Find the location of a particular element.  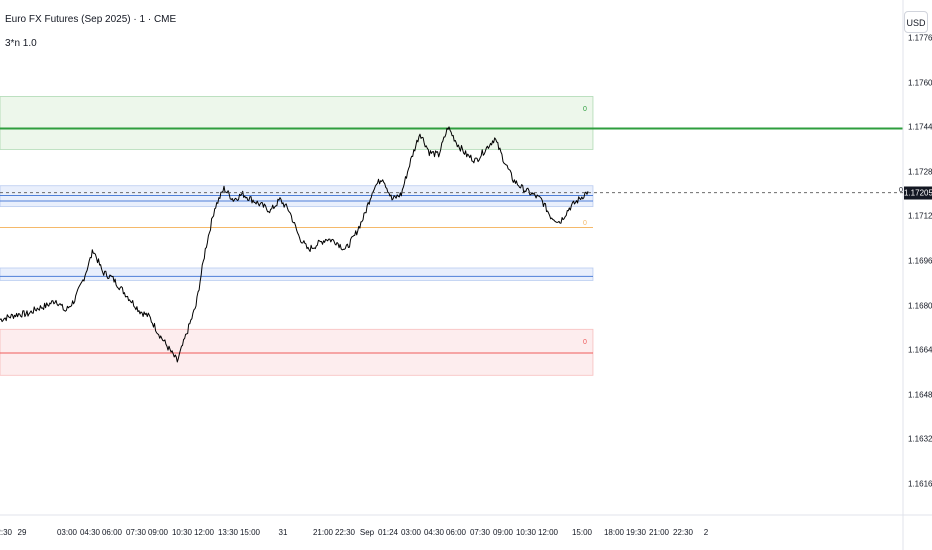

price-tick-label: 1.17120 is located at coordinates (920, 216).